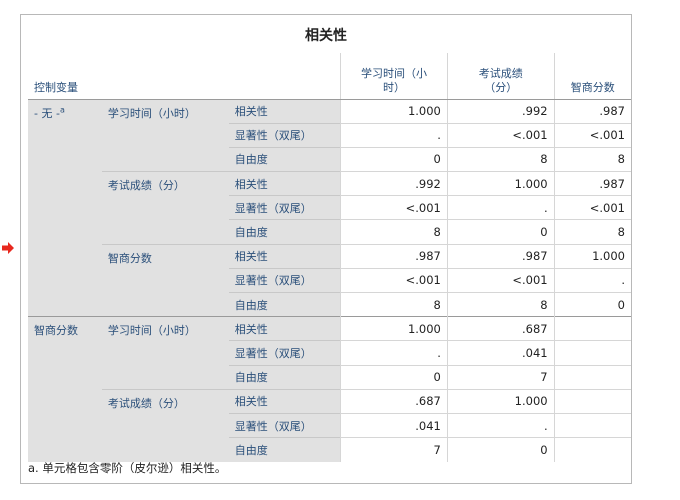  I want to click on table-row: 显著性（双尾）. <.001 <.001, so click(329, 135).